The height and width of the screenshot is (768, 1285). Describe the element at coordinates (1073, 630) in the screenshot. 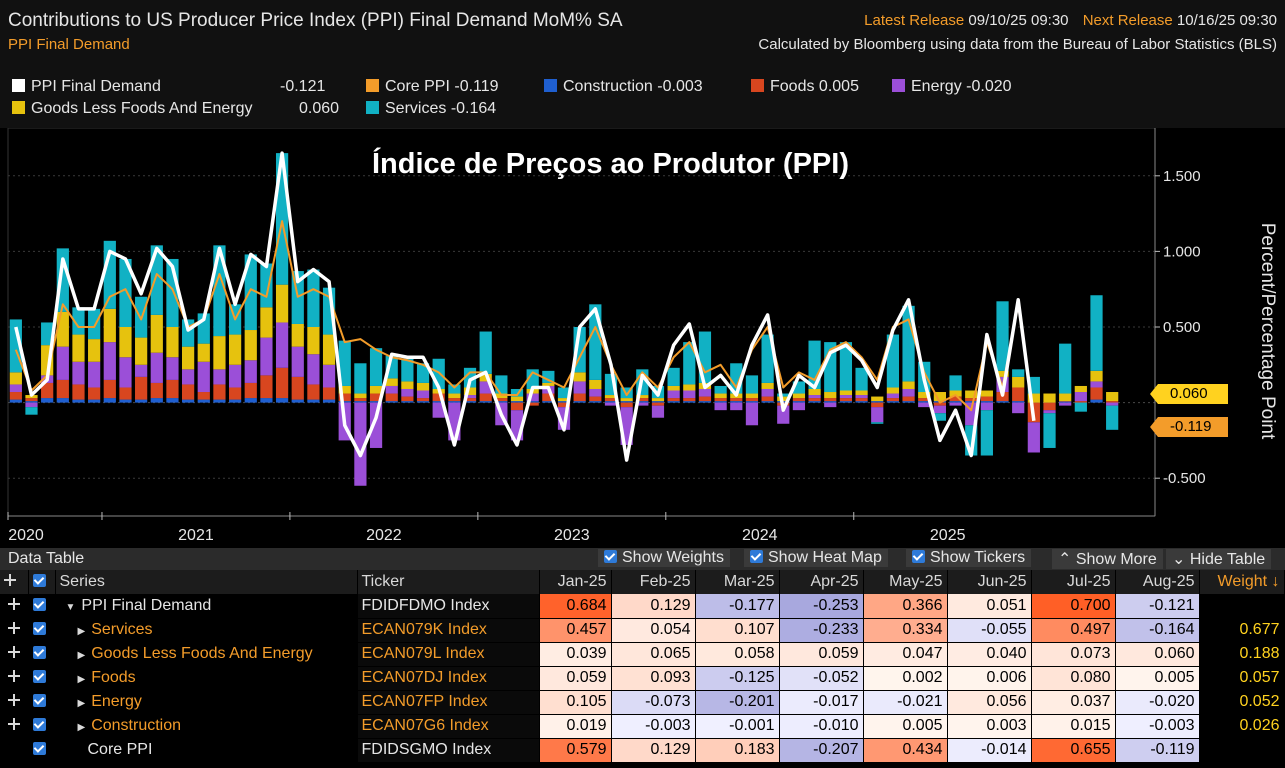

I see `value-cell: 0.497` at that location.